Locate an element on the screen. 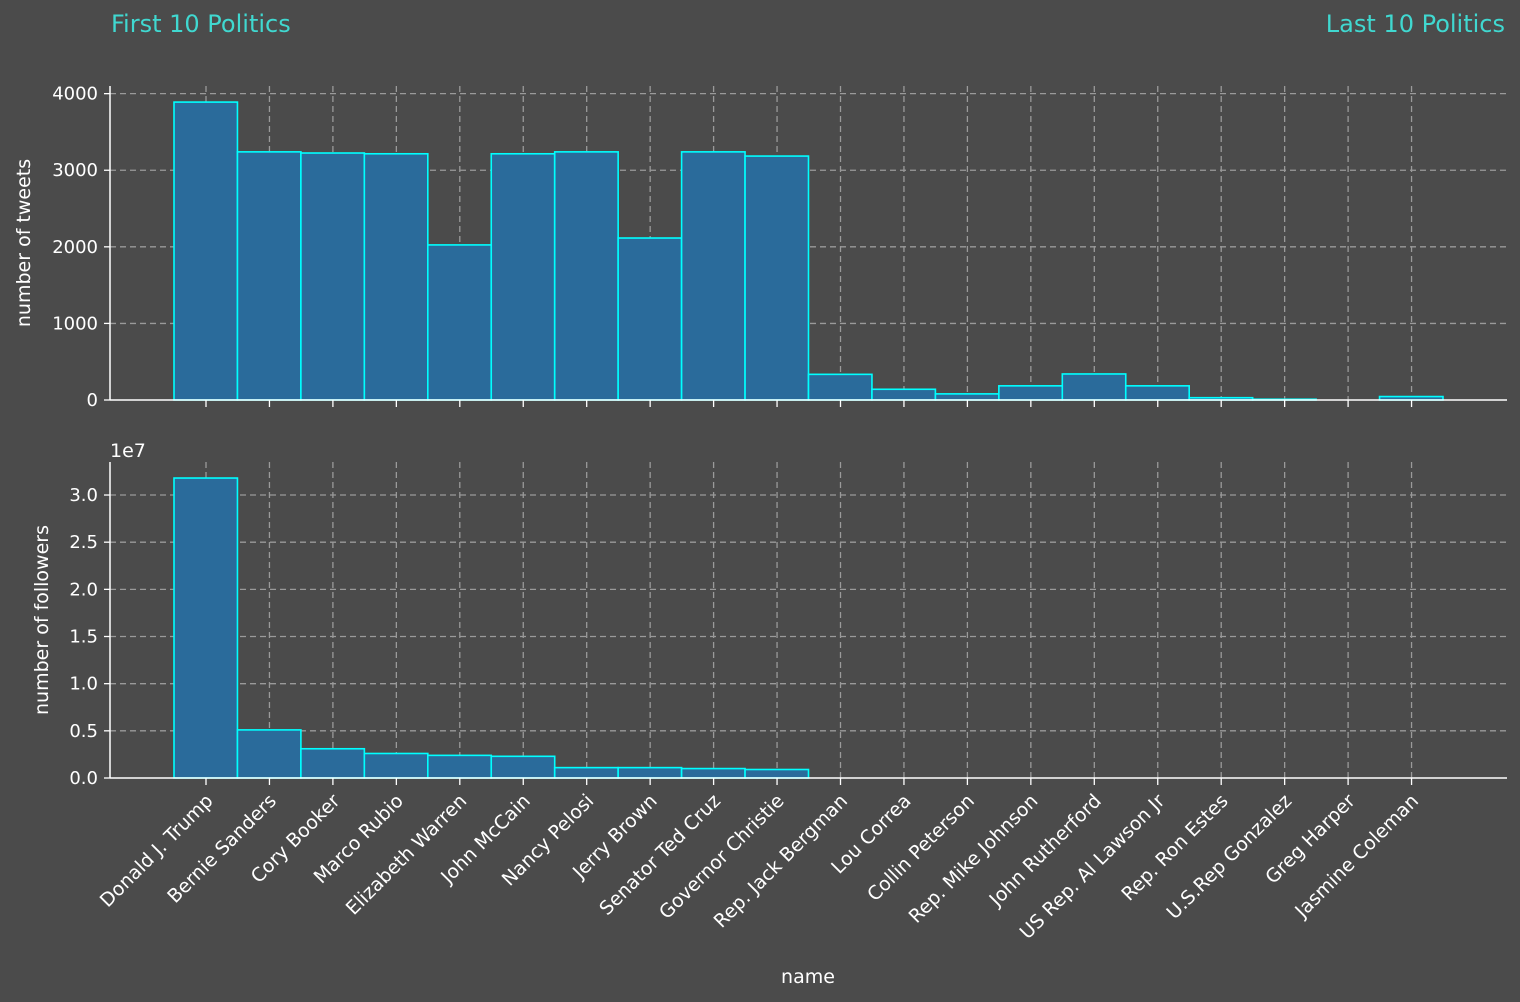 The height and width of the screenshot is (1002, 1520). x-tick-label: Senator Ted Cruz is located at coordinates (660, 855).